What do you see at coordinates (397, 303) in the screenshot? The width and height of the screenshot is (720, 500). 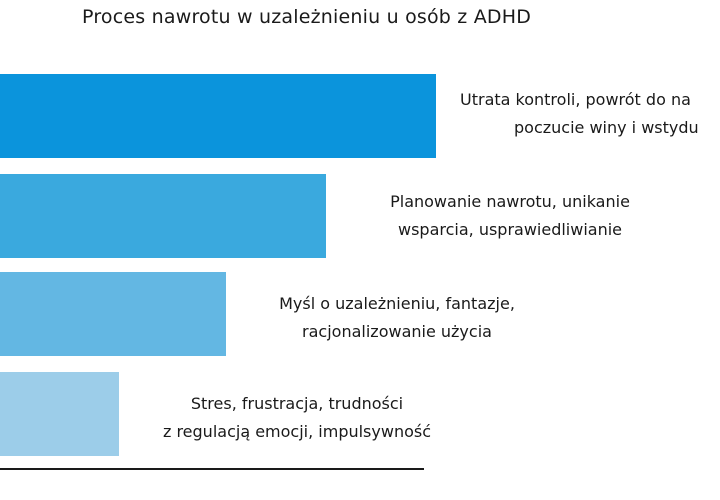 I see `step-label-3-line-1: Myśl o uzależnieniu, fantazje,` at bounding box center [397, 303].